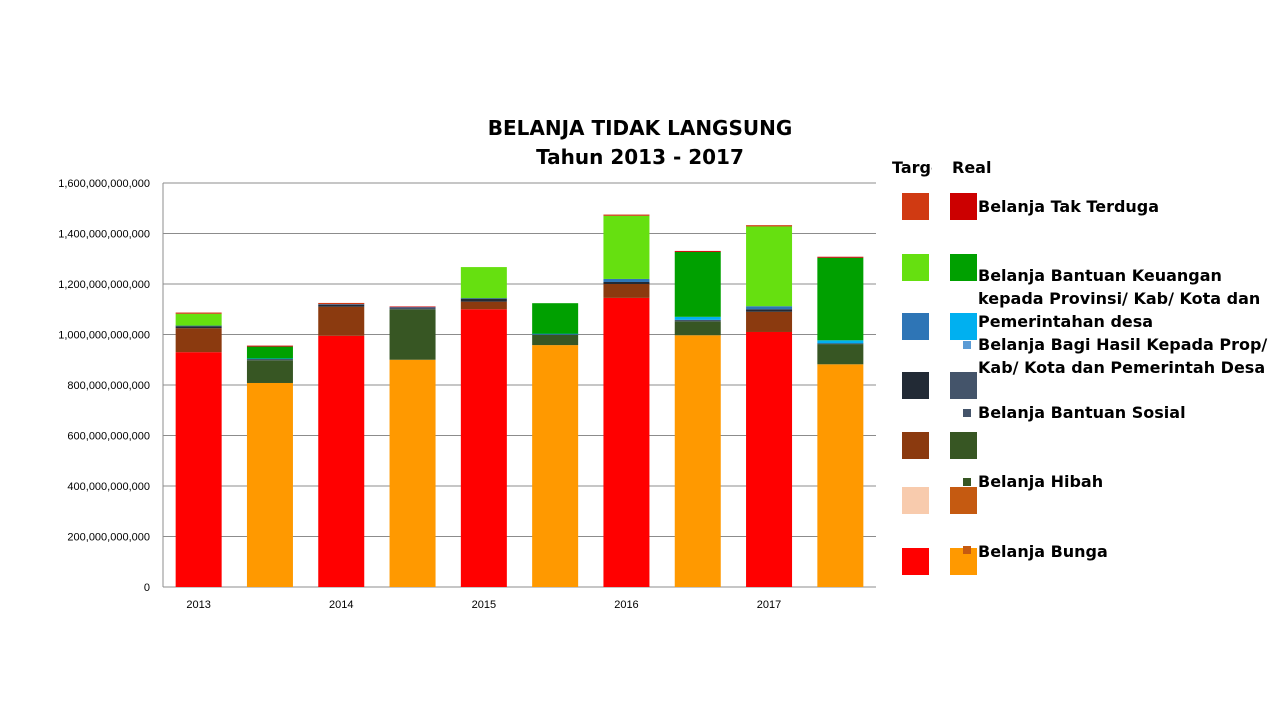  I want to click on y-tick-label: 800,000,000,000, so click(108, 386).